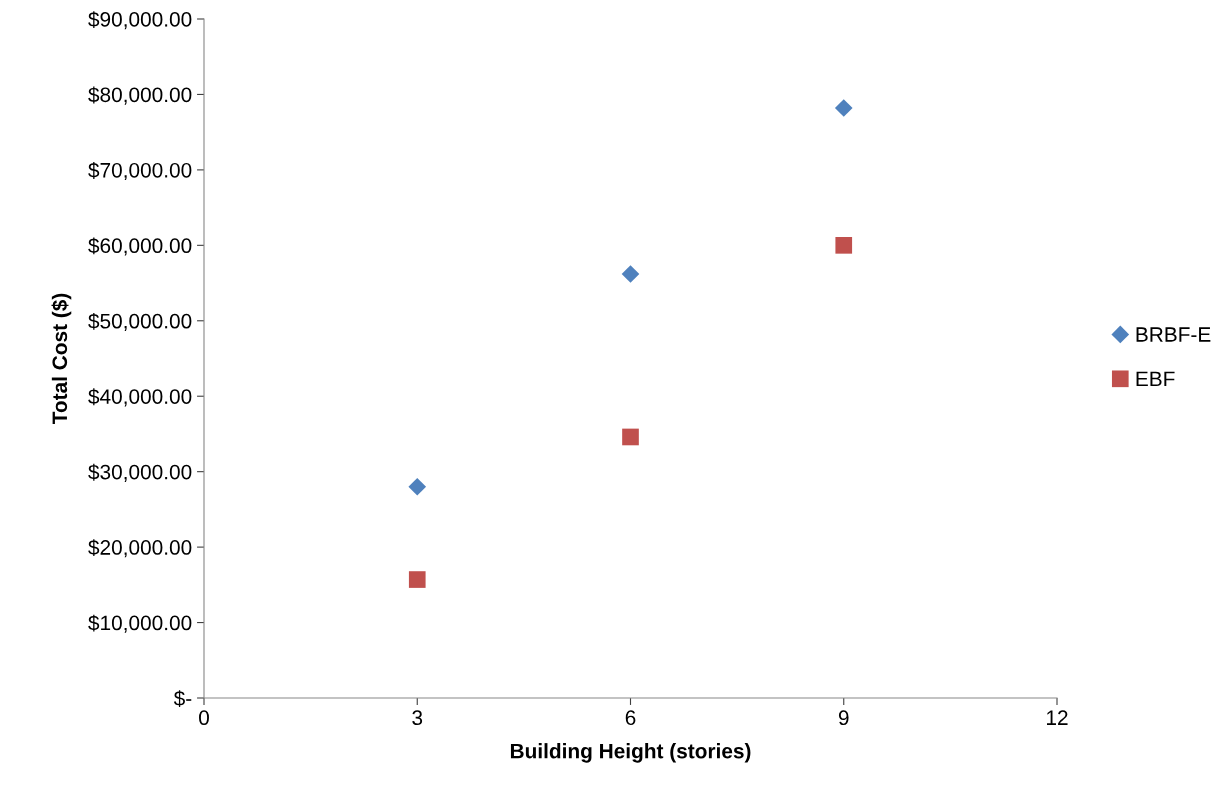  Describe the element at coordinates (140, 397) in the screenshot. I see `y-tick-label: $40,000.00` at that location.